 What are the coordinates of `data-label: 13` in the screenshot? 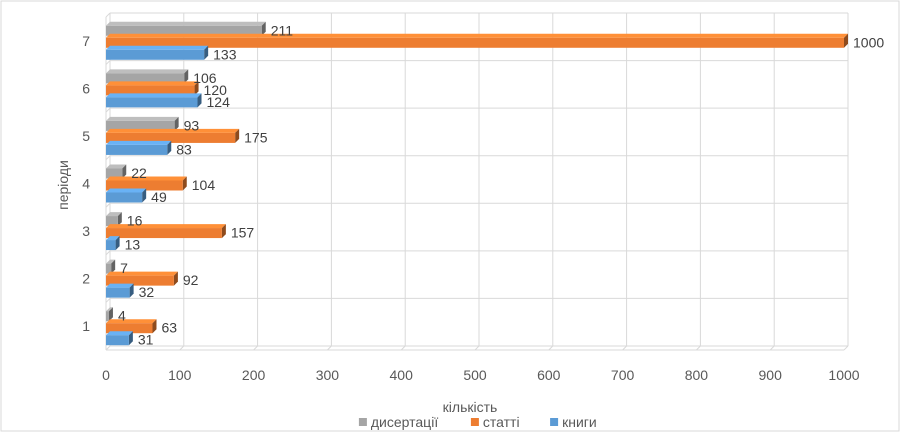 It's located at (133, 245).